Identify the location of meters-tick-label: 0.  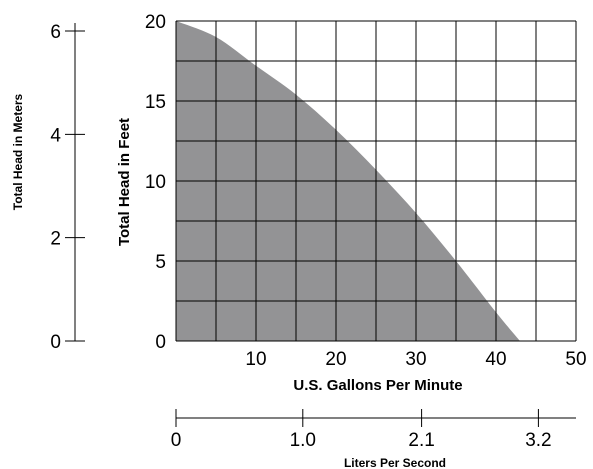
(55, 342).